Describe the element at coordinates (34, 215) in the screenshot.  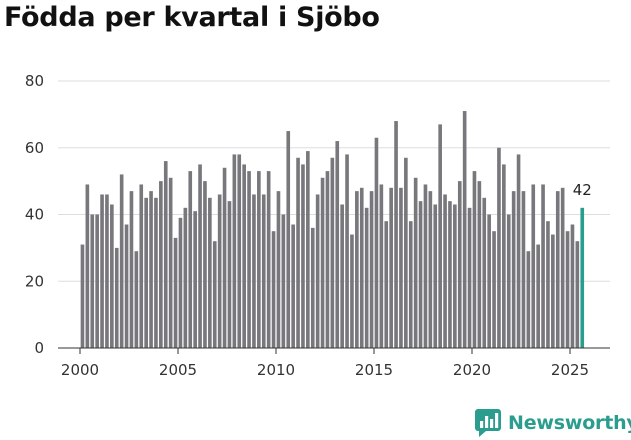
I see `y-tick-label: 40` at that location.